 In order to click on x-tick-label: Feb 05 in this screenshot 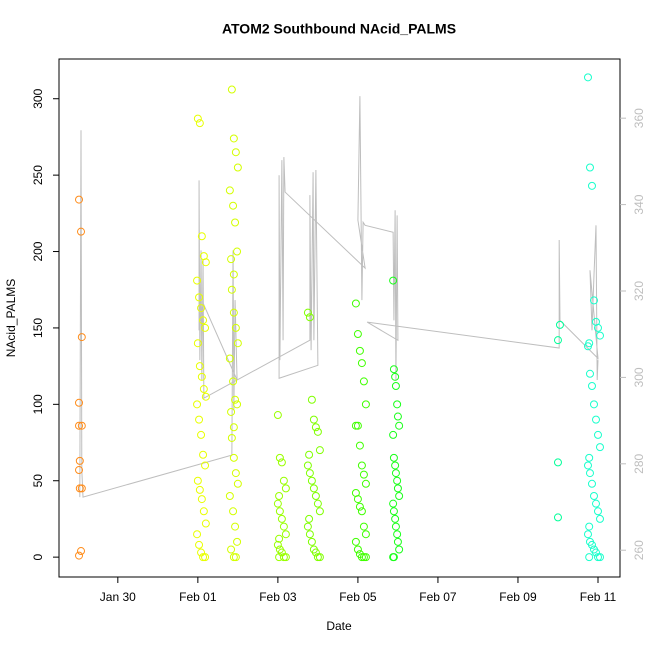, I will do `click(358, 597)`.